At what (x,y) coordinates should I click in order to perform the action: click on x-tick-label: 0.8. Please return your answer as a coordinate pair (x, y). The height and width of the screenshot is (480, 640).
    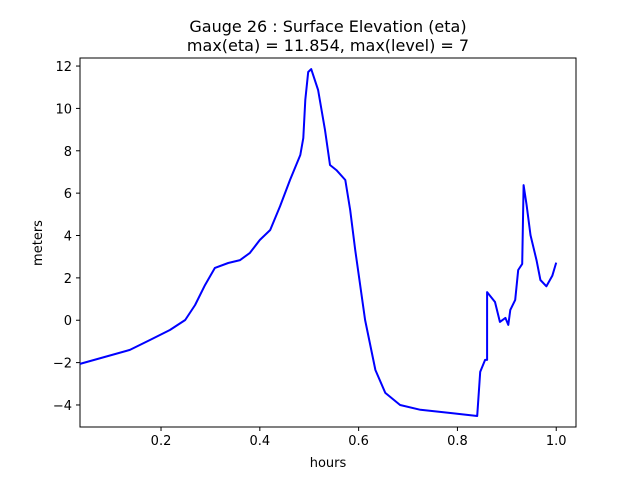
    Looking at the image, I should click on (457, 441).